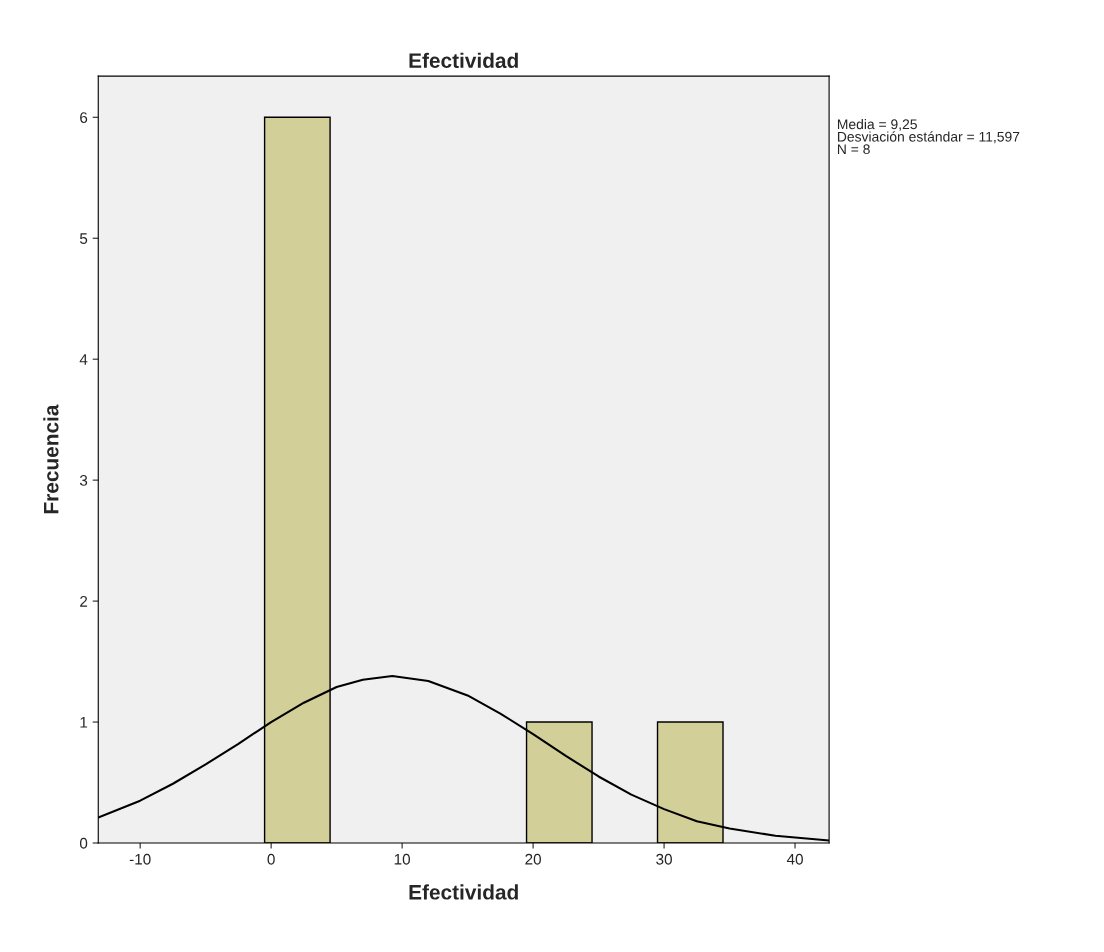 Image resolution: width=1104 pixels, height=952 pixels. Describe the element at coordinates (402, 859) in the screenshot. I see `x-tick-label: 10` at that location.